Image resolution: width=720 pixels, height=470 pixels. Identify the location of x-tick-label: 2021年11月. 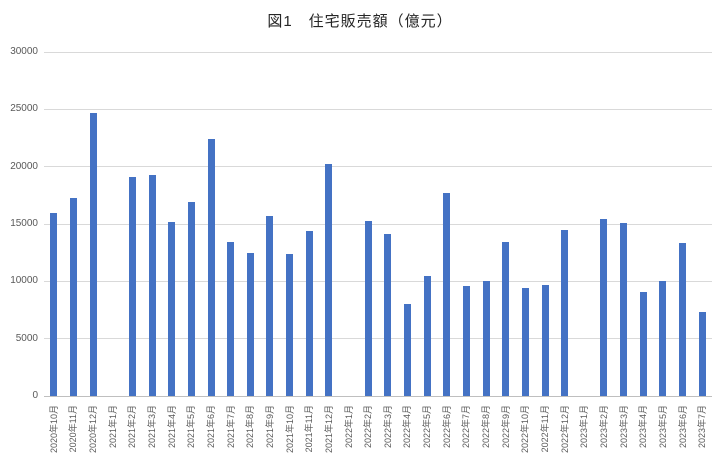
(309, 435).